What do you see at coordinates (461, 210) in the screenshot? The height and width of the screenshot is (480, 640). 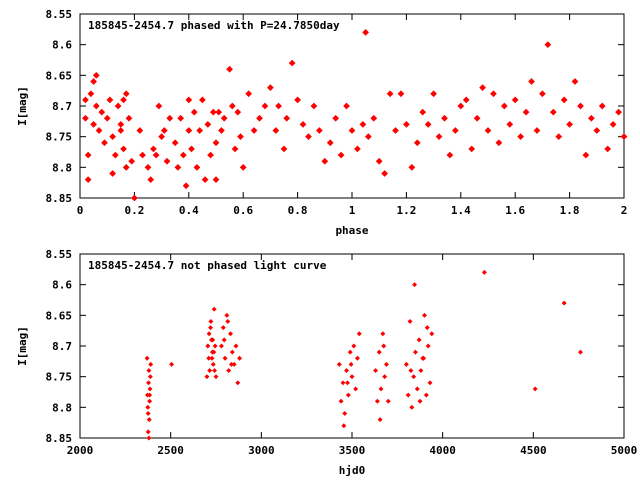 I see `x-tick-label: 1.4` at bounding box center [461, 210].